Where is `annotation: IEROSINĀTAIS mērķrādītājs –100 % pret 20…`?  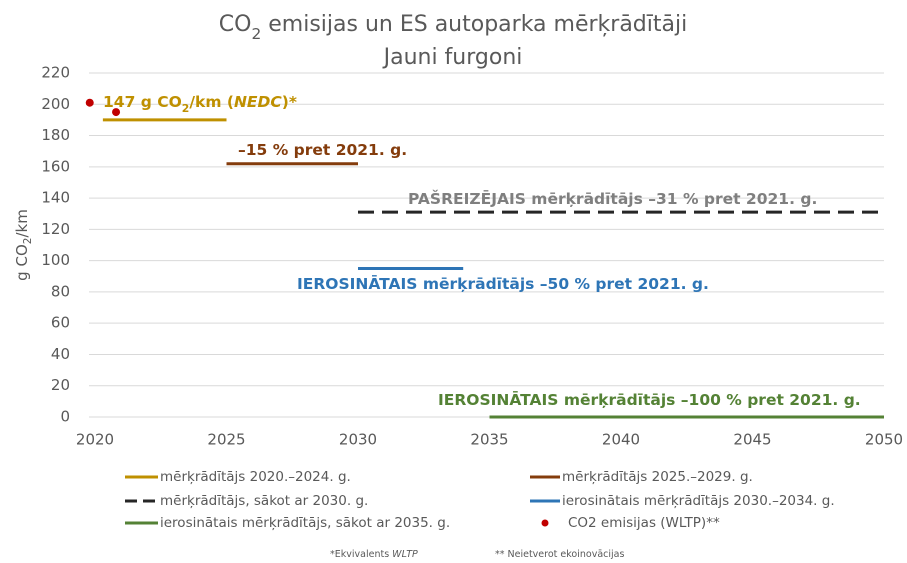
annotation: IEROSINĀTAIS mērķrādītājs –100 % pret 20… is located at coordinates (649, 399).